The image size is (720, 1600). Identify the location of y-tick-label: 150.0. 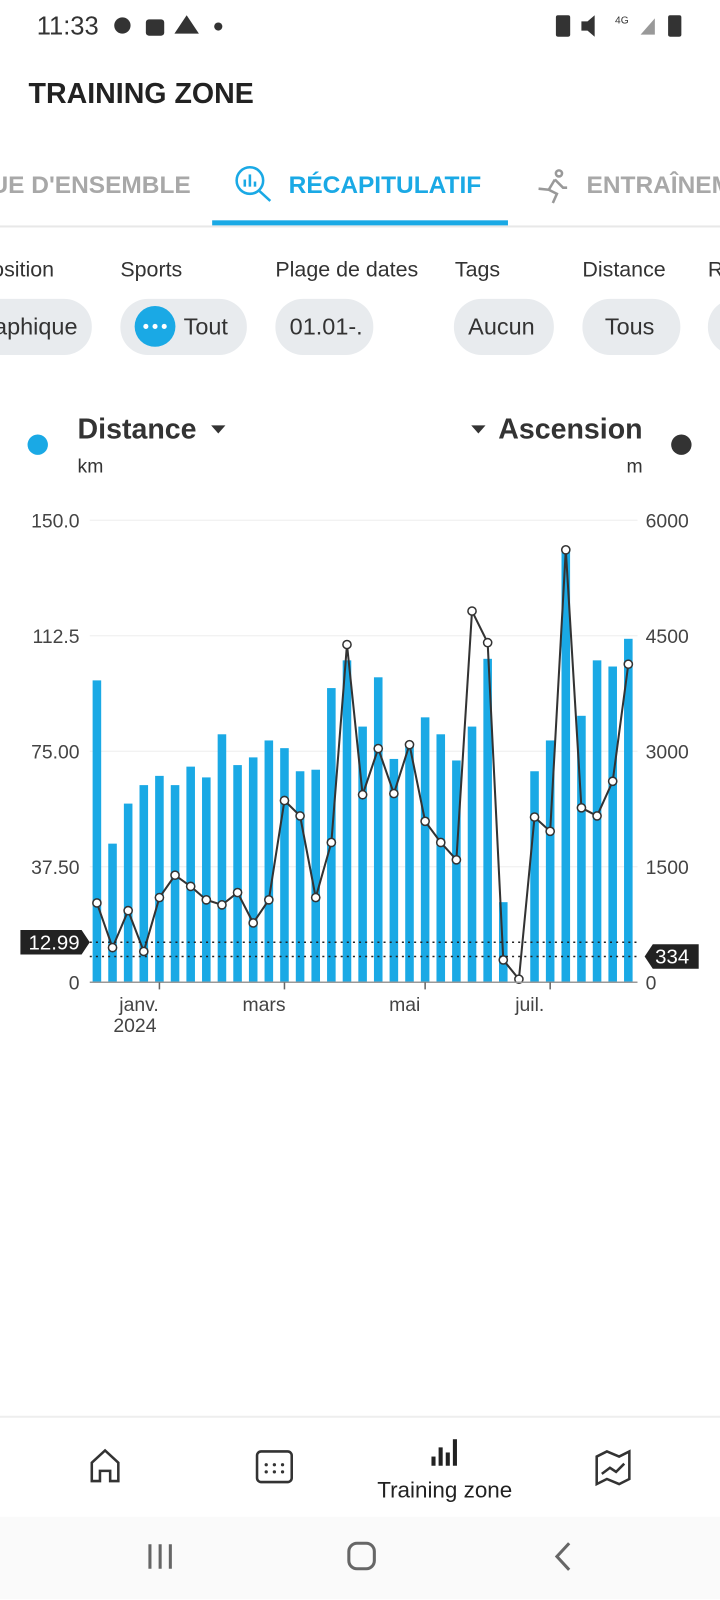
(55, 521).